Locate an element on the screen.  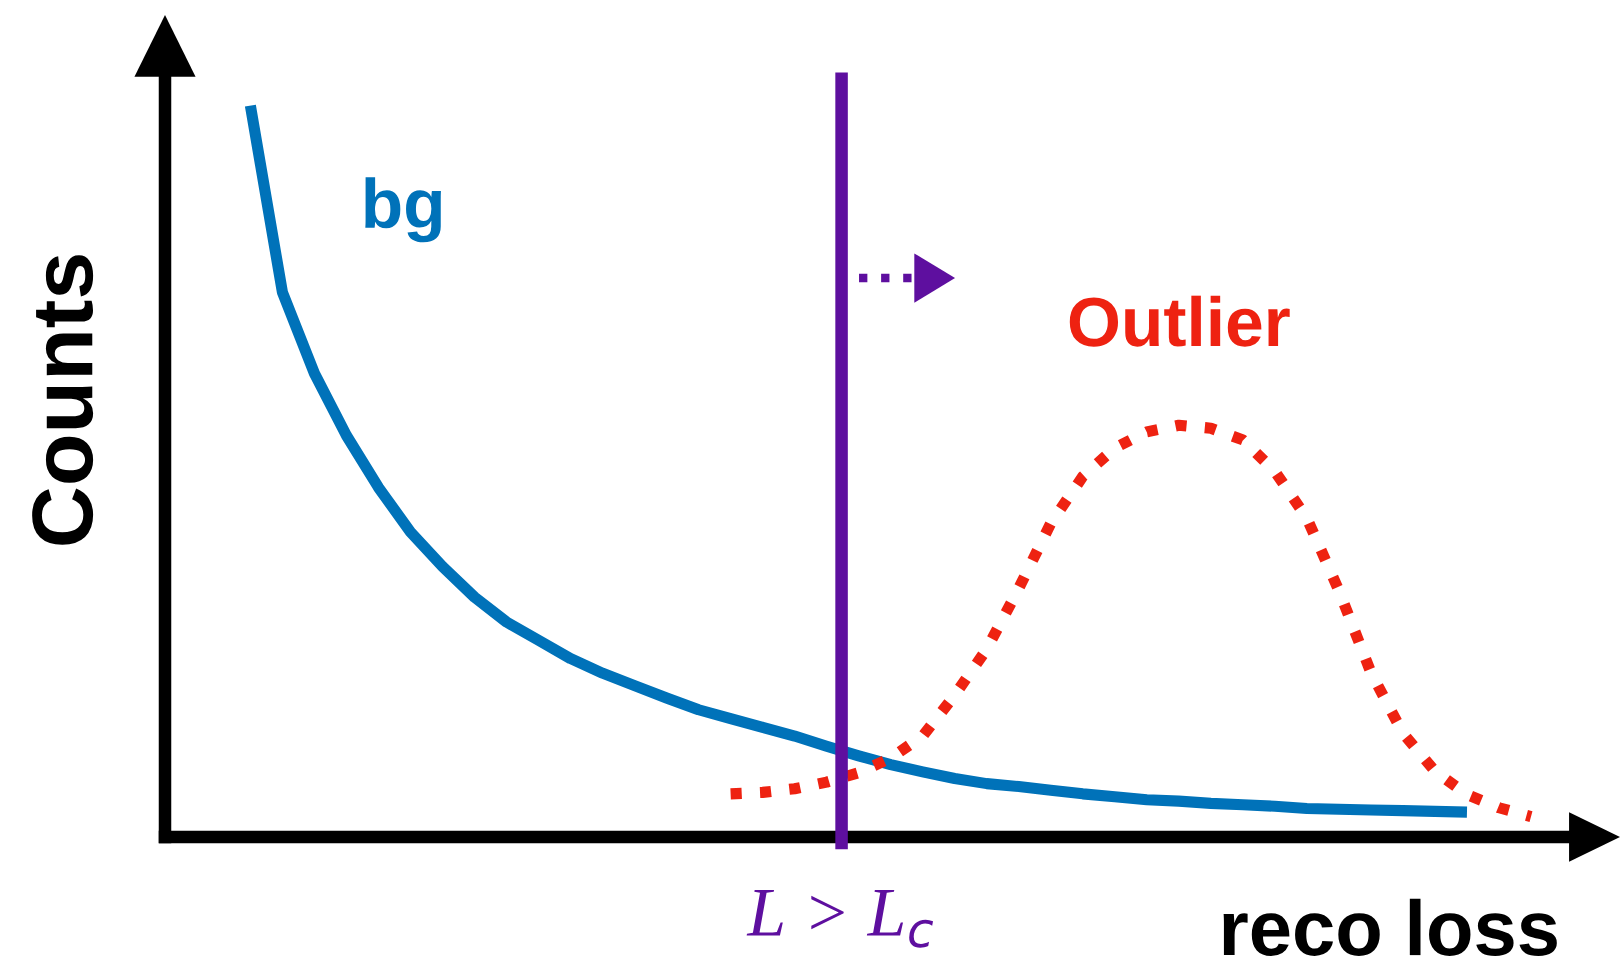
series-label: Outlier is located at coordinates (1179, 321).